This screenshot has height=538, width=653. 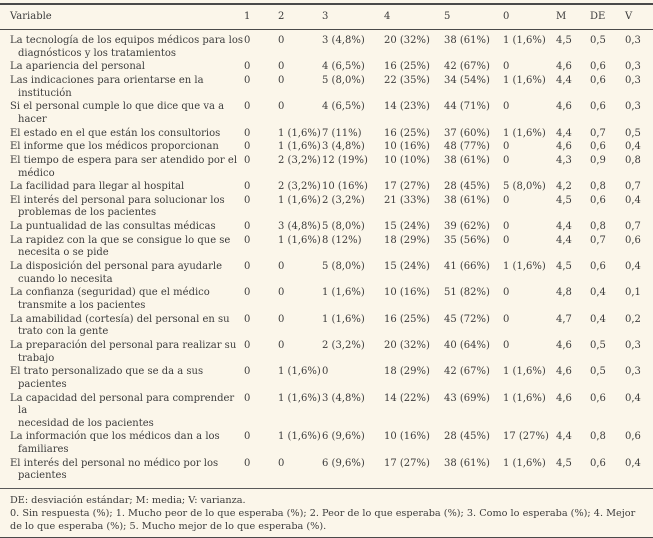 I want to click on column-header-0: 0, so click(x=529, y=17).